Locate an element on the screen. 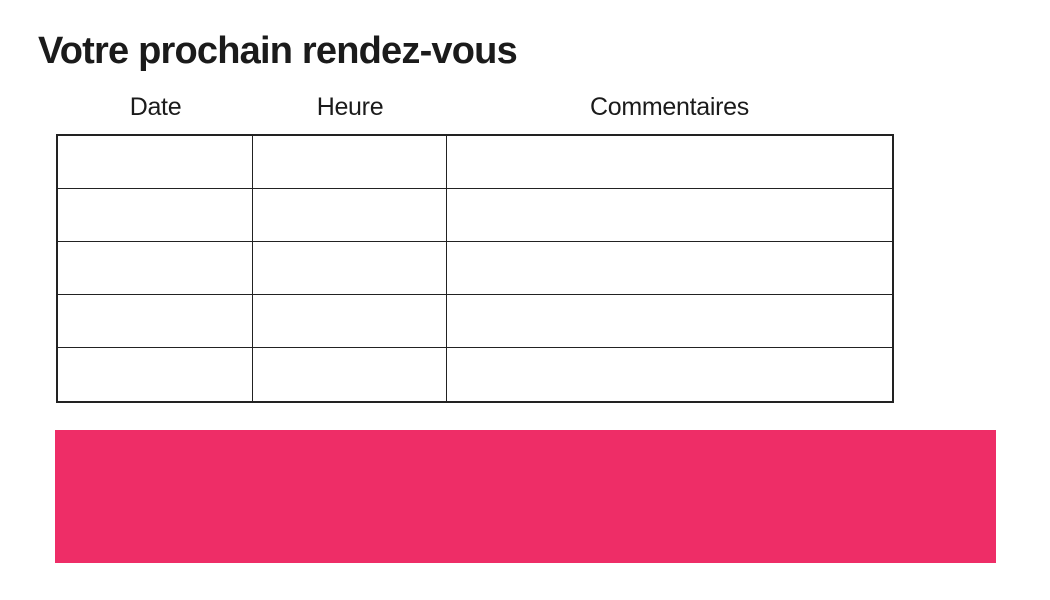 This screenshot has height=600, width=1050. column-header-date: Date is located at coordinates (155, 107).